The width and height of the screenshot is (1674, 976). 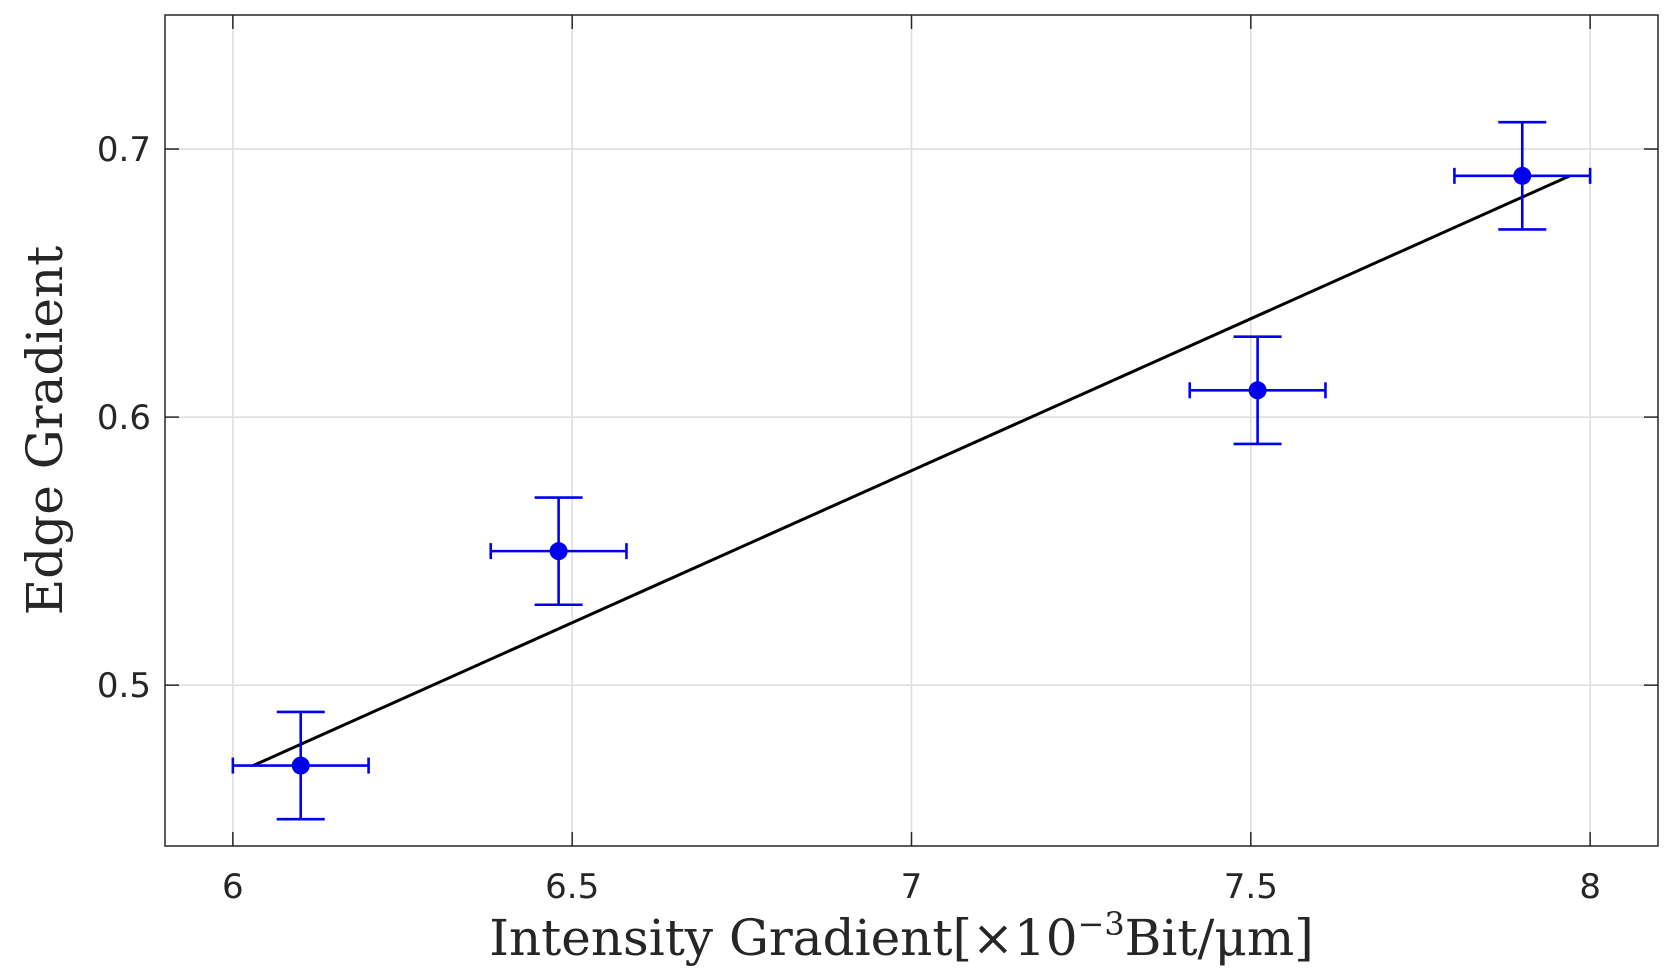 I want to click on x-tick-label: 8, so click(x=1590, y=887).